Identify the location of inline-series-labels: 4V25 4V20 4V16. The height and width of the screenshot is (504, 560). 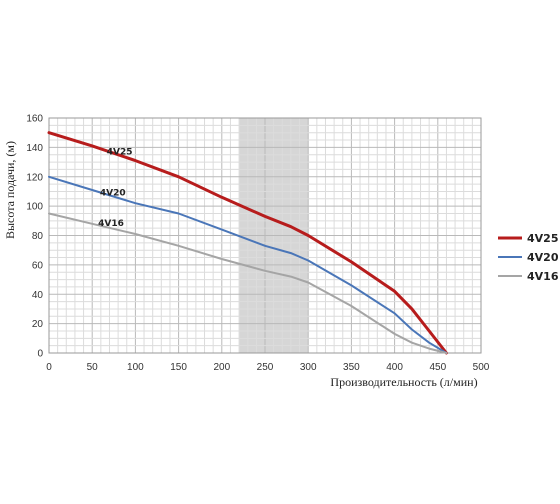
(115, 188).